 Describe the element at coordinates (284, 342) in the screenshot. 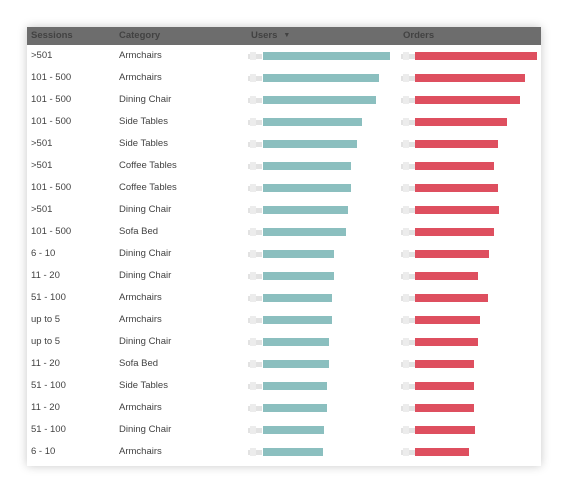

I see `table-row: up to 5 Dining Chair` at that location.